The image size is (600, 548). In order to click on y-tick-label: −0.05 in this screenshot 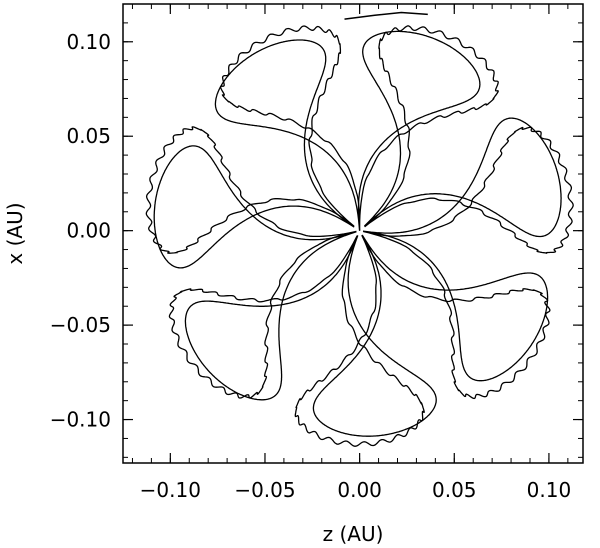, I will do `click(80, 325)`.